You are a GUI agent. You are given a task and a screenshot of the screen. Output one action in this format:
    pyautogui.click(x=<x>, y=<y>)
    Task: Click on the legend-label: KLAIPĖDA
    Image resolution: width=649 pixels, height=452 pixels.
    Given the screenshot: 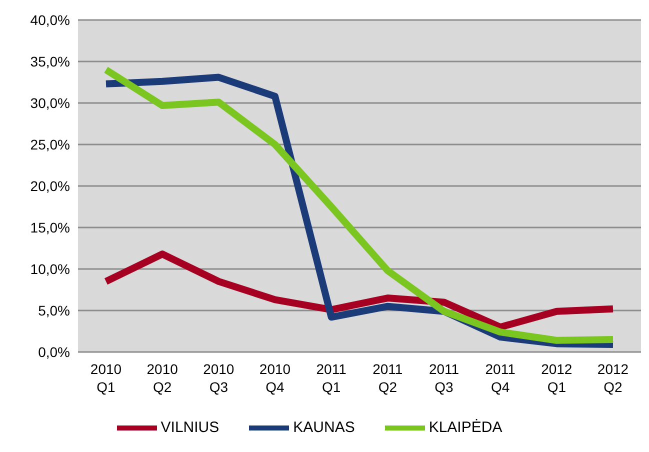 What is the action you would take?
    pyautogui.click(x=465, y=427)
    